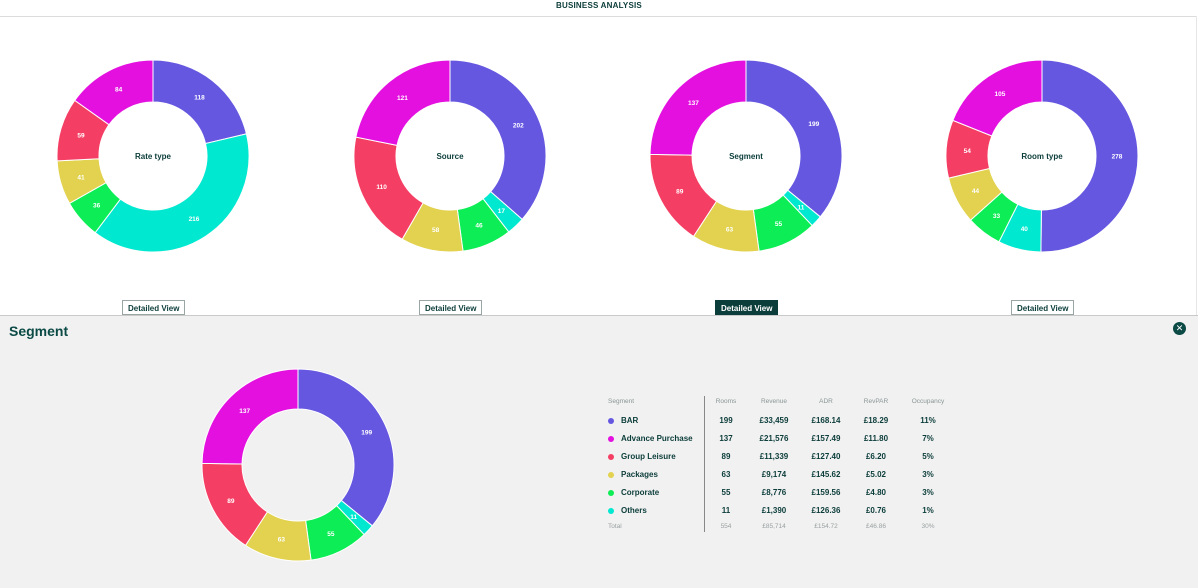  I want to click on slice-value-label: 202, so click(518, 125).